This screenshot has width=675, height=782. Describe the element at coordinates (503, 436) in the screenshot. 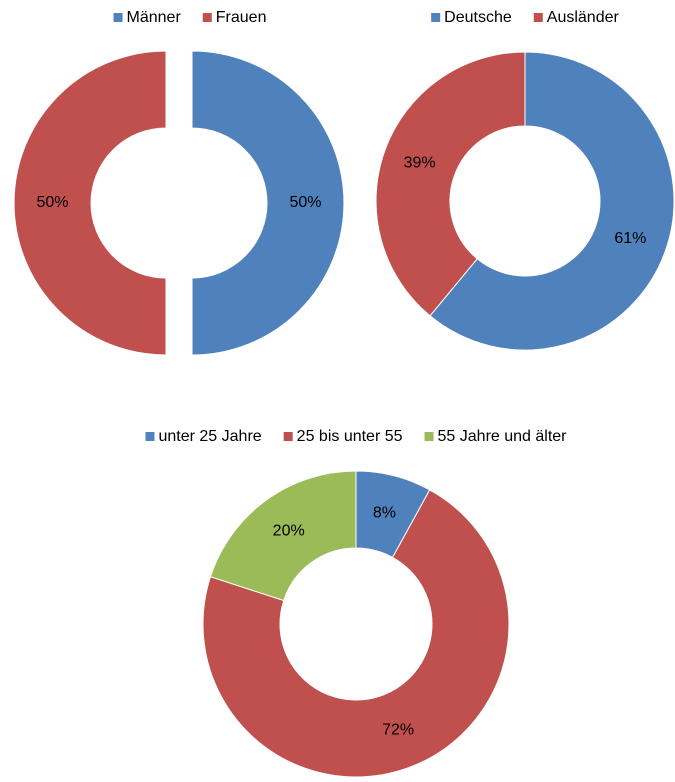

I see `legend-label: 55 Jahre und älter` at that location.